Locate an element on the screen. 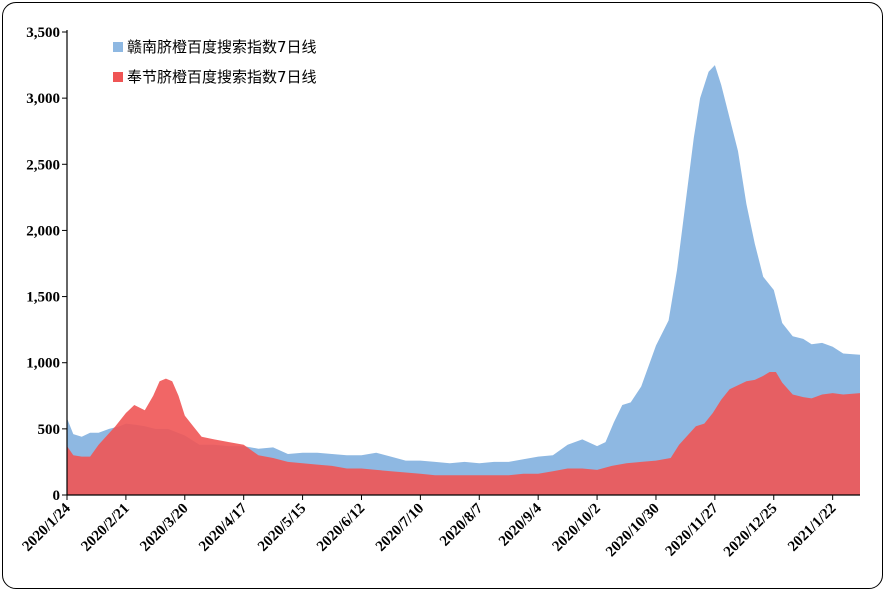 The height and width of the screenshot is (593, 887). y-tick-label: 1,000 is located at coordinates (43, 364).